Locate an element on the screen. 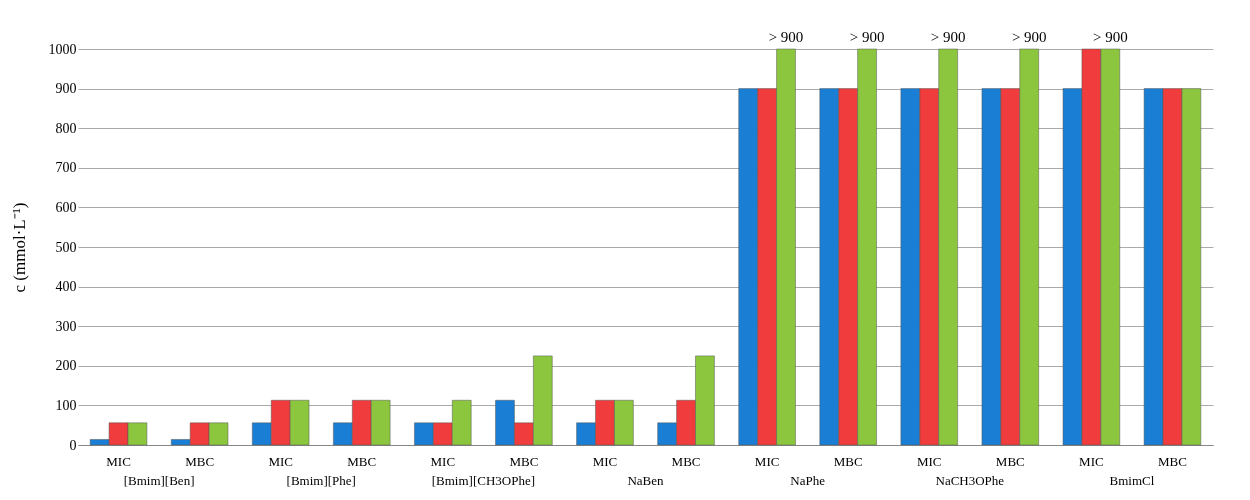 The height and width of the screenshot is (500, 1250). text: NaPhe is located at coordinates (808, 480).